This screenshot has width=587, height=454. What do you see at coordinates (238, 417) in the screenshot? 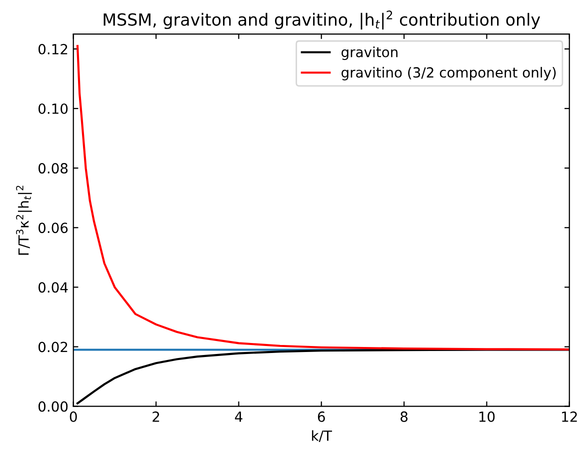
I see `x-tick-label: 4` at bounding box center [238, 417].